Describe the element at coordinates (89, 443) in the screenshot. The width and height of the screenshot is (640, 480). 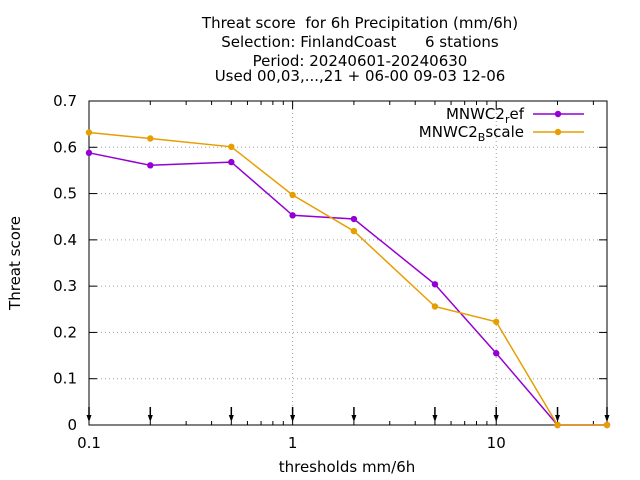
I see `x-tick-label: 0.1` at that location.